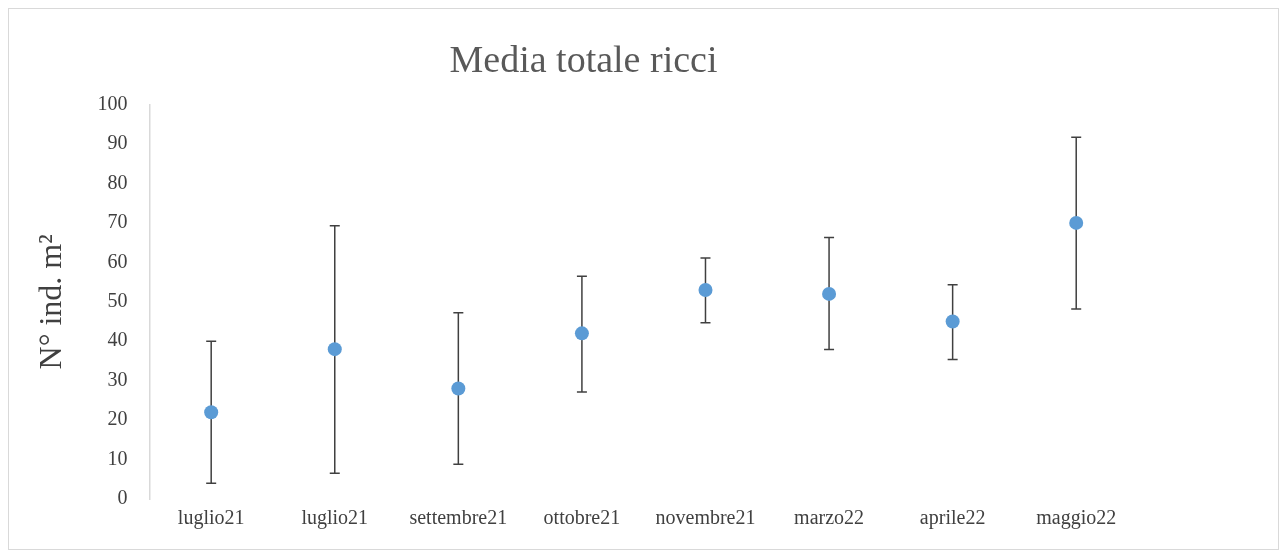 The width and height of the screenshot is (1287, 558). Describe the element at coordinates (117, 142) in the screenshot. I see `y-tick-label: 90` at that location.